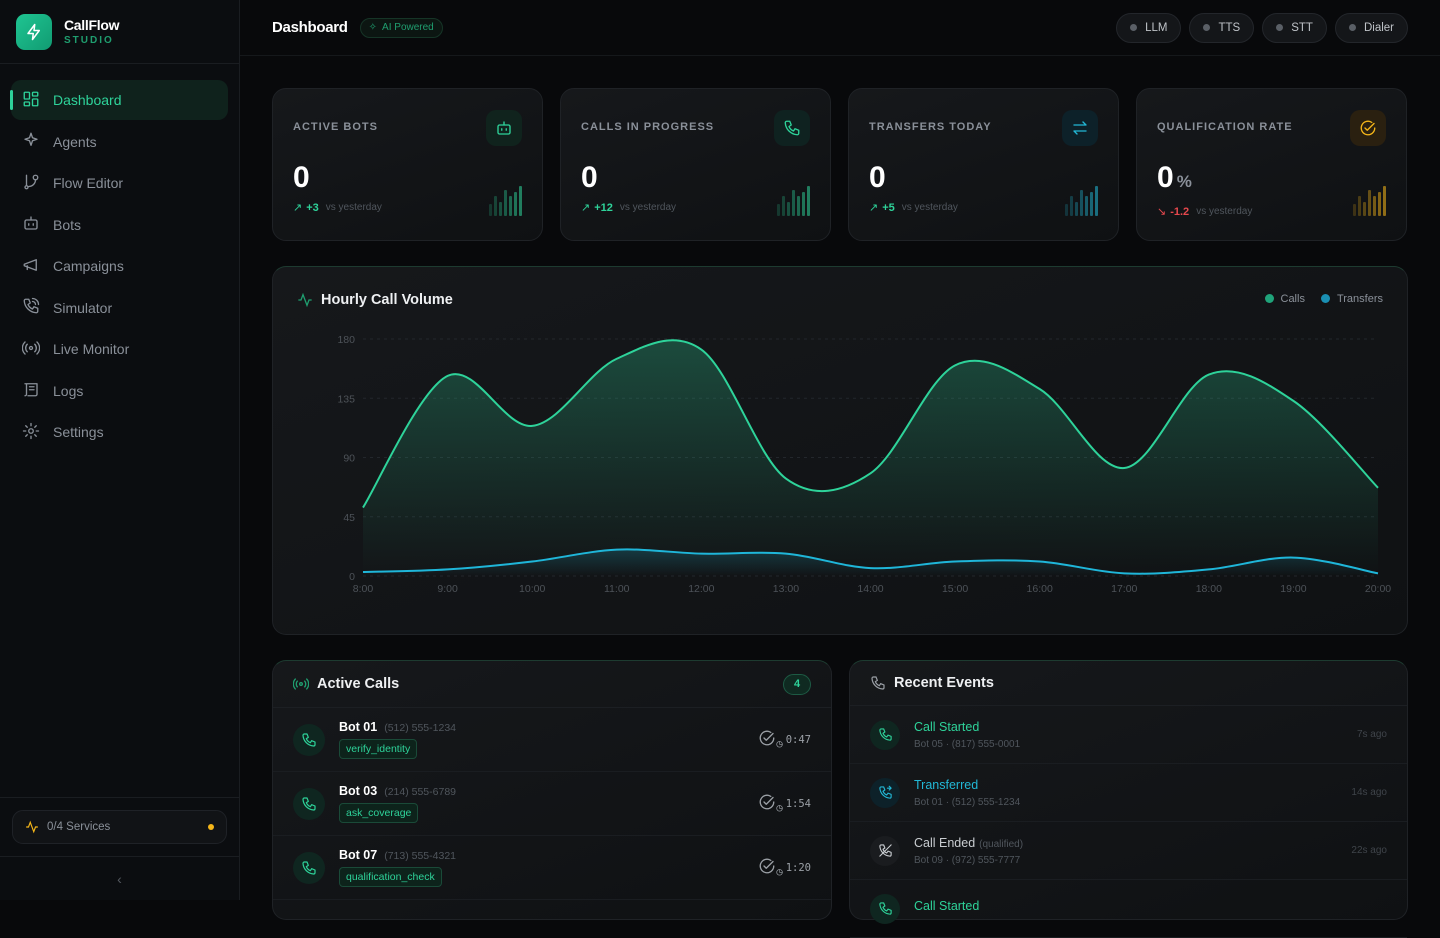  Describe the element at coordinates (1284, 299) in the screenshot. I see `legend-calls: Calls` at that location.